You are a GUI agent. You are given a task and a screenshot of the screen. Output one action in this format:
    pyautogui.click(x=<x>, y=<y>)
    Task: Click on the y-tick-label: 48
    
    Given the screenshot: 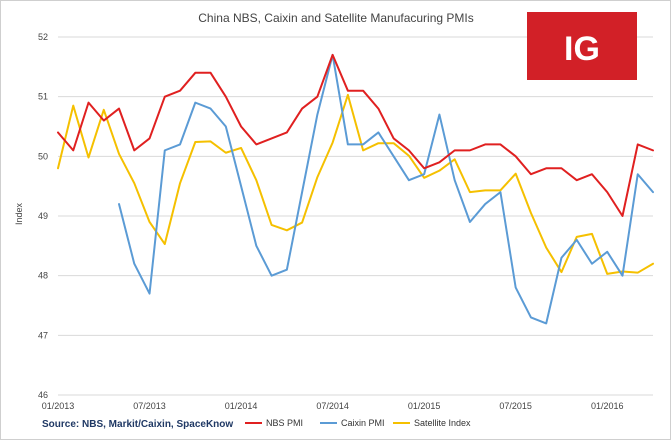 What is the action you would take?
    pyautogui.click(x=43, y=276)
    